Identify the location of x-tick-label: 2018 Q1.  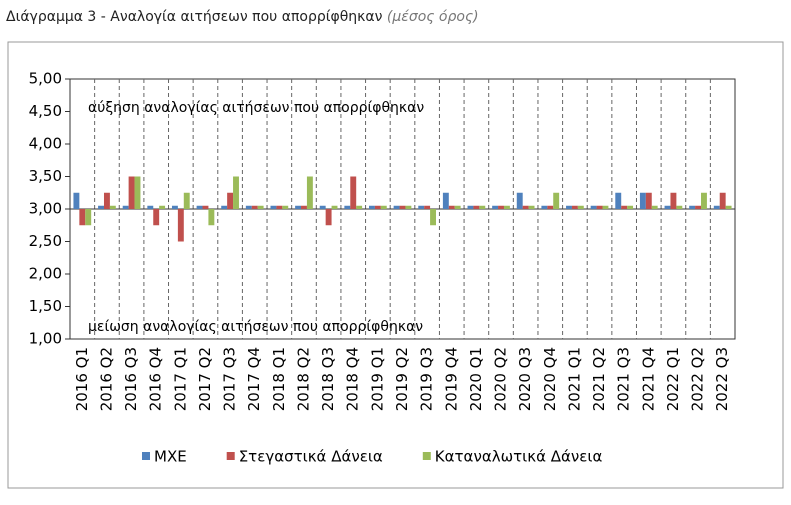
(279, 379).